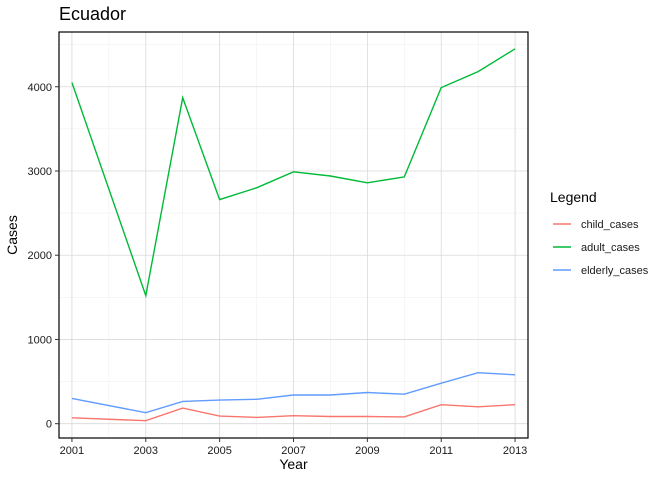 Image resolution: width=672 pixels, height=480 pixels. What do you see at coordinates (367, 451) in the screenshot?
I see `x-tick-label: 2009` at bounding box center [367, 451].